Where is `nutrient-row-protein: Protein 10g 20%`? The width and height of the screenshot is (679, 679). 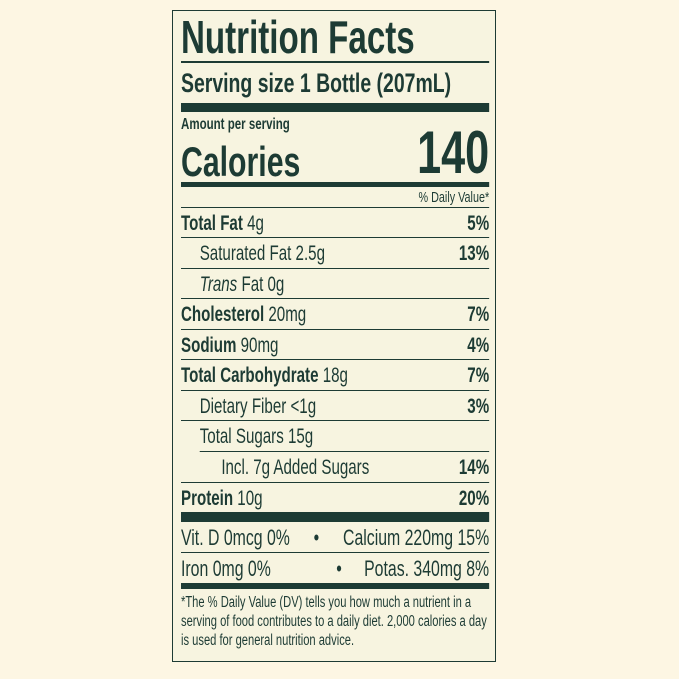 nutrient-row-protein: Protein 10g 20% is located at coordinates (335, 498).